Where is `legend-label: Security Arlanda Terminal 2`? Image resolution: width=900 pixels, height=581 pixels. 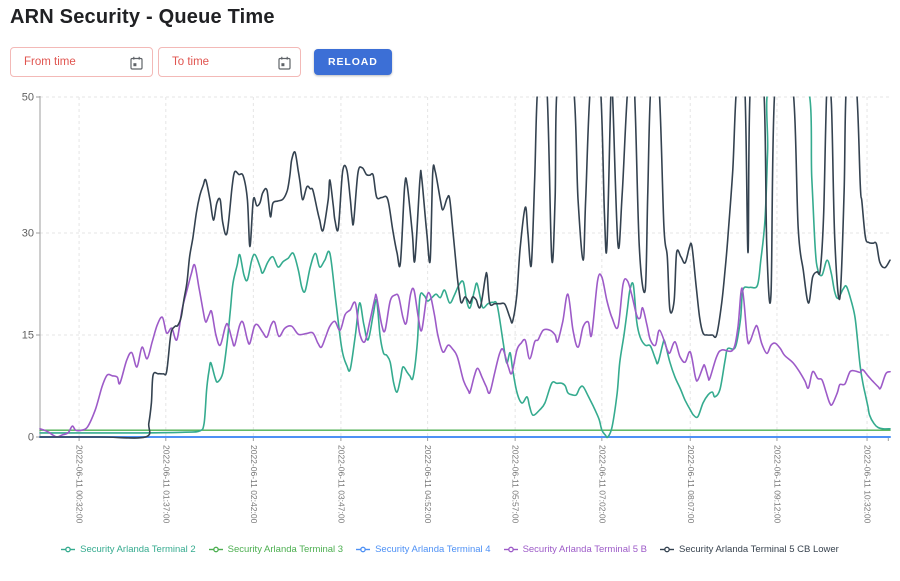 legend-label: Security Arlanda Terminal 2 is located at coordinates (138, 549).